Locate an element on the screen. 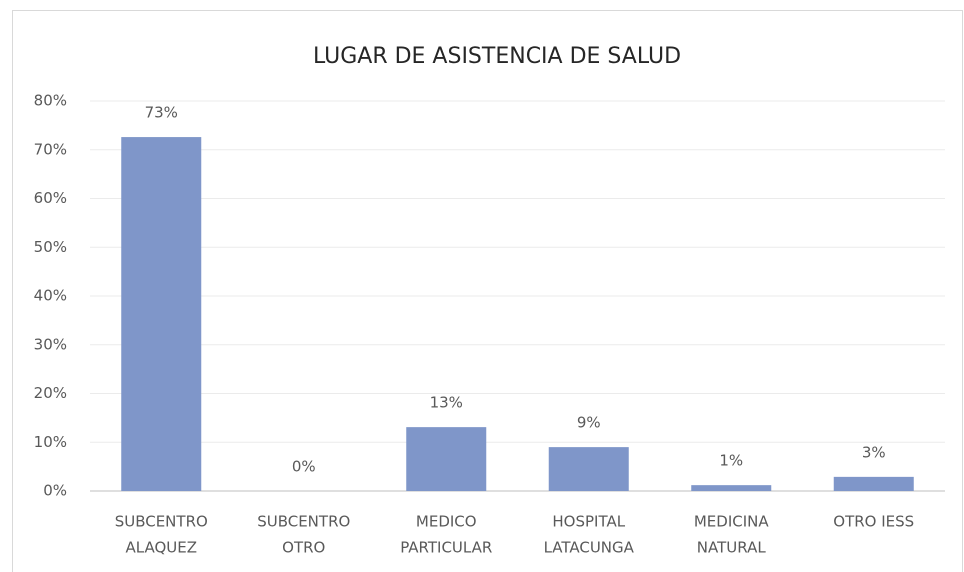 The image size is (964, 572). data-label: 0% is located at coordinates (304, 467).